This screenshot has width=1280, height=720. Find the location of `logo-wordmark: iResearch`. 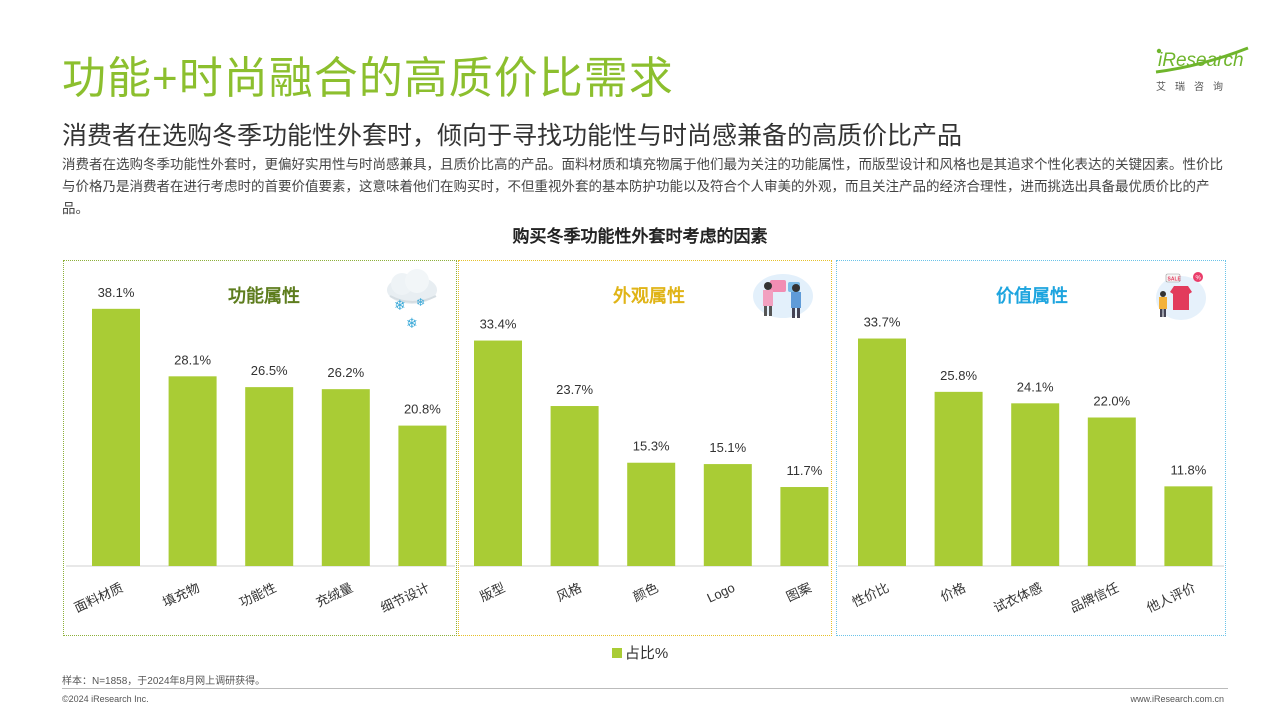

logo-wordmark: iResearch is located at coordinates (1201, 60).